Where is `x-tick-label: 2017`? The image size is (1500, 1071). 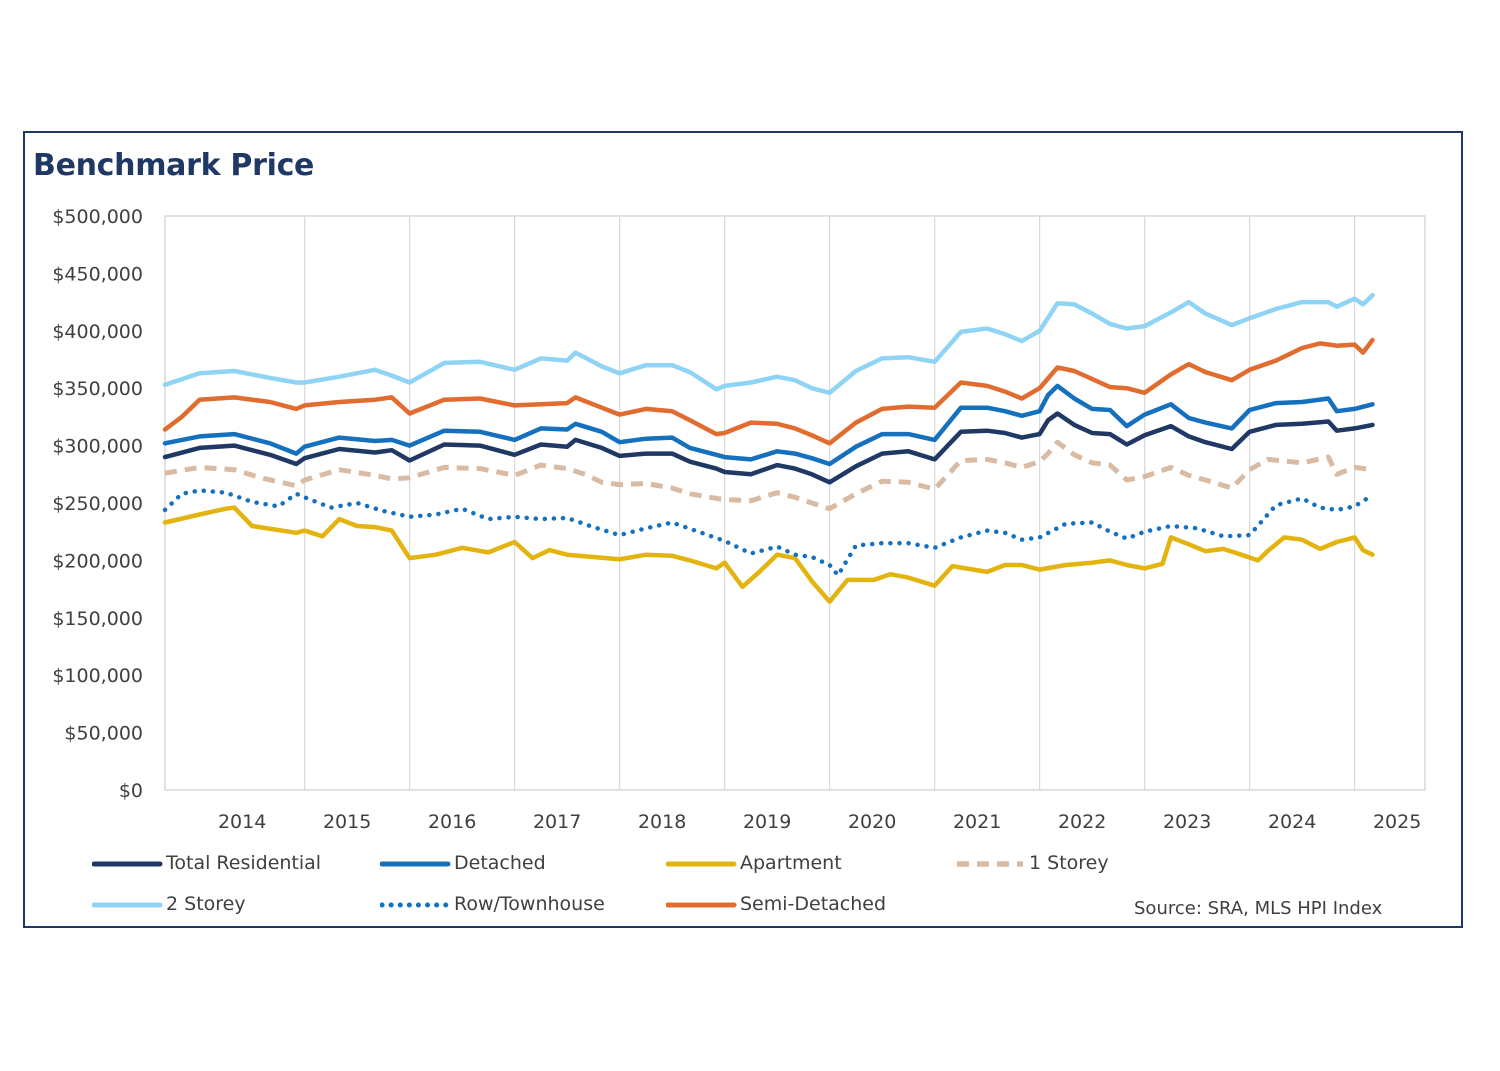
x-tick-label: 2017 is located at coordinates (557, 822).